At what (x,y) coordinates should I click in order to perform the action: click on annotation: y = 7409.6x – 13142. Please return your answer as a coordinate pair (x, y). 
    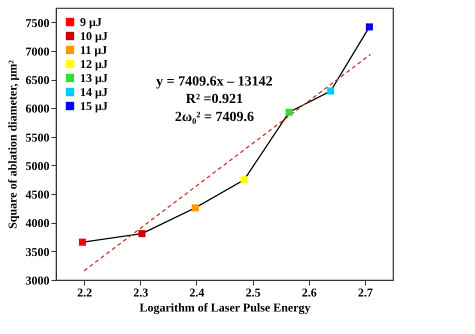
    Looking at the image, I should click on (214, 82).